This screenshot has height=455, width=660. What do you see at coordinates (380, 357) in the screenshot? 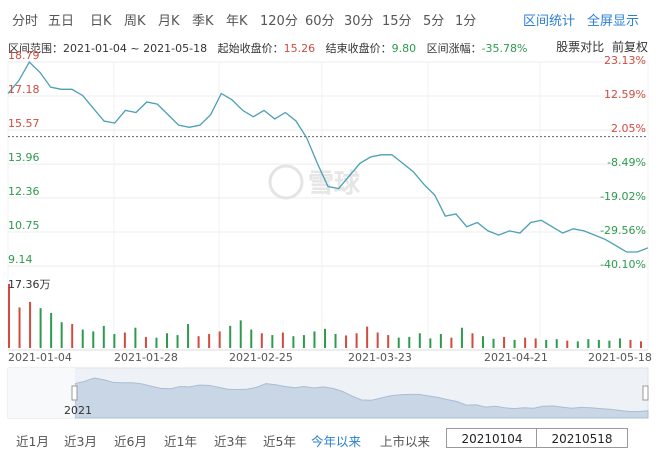
I see `x-tick-label: 2021-03-23` at bounding box center [380, 357].